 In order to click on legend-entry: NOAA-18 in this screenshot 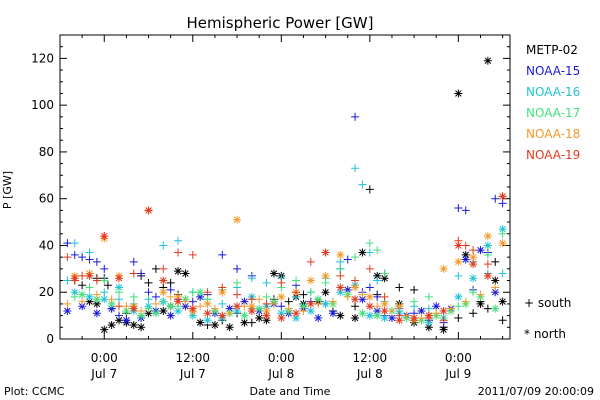, I will do `click(553, 134)`.